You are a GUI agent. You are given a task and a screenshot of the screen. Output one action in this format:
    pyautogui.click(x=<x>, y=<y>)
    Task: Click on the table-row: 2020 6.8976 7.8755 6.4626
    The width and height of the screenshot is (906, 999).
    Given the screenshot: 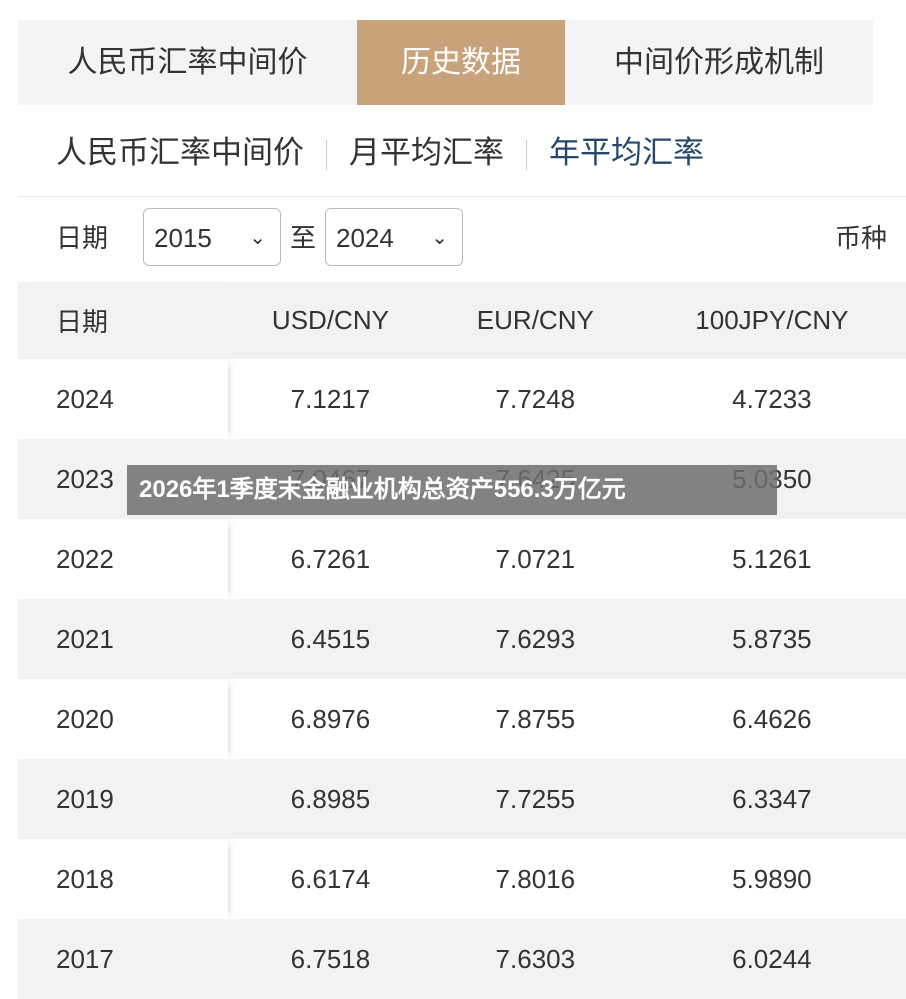 What is the action you would take?
    pyautogui.click(x=462, y=719)
    